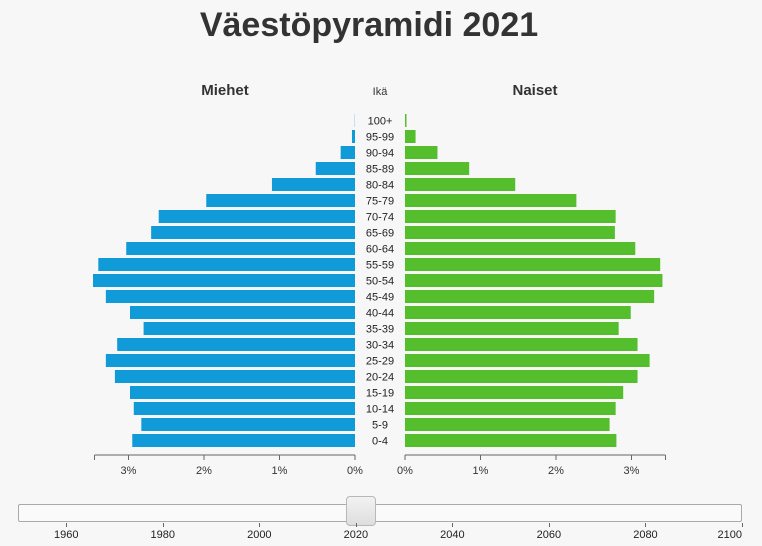  I want to click on bar-women-100+, so click(406, 120).